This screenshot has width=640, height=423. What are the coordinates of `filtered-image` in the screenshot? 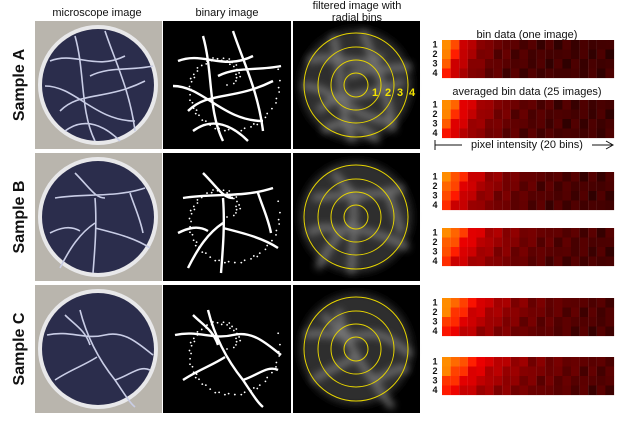 It's located at (356, 217).